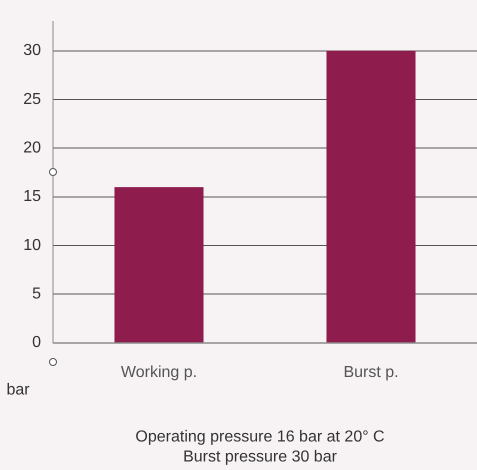 This screenshot has width=477, height=470. I want to click on y-tick-label: 0, so click(37, 343).